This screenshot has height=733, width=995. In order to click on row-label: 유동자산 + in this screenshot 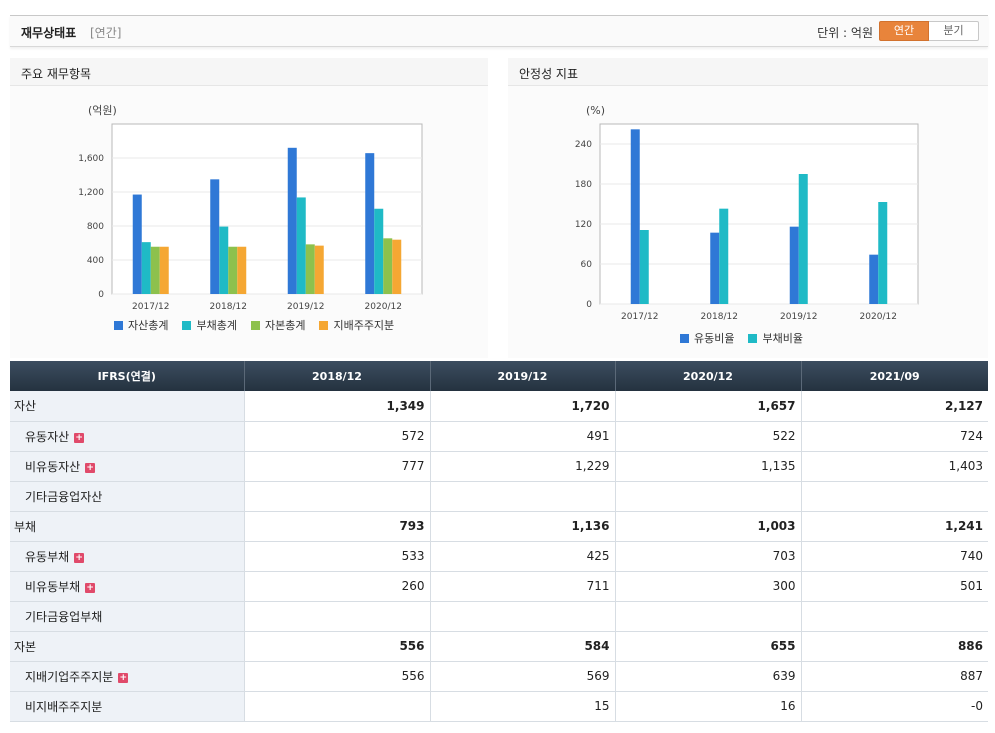, I will do `click(127, 436)`.